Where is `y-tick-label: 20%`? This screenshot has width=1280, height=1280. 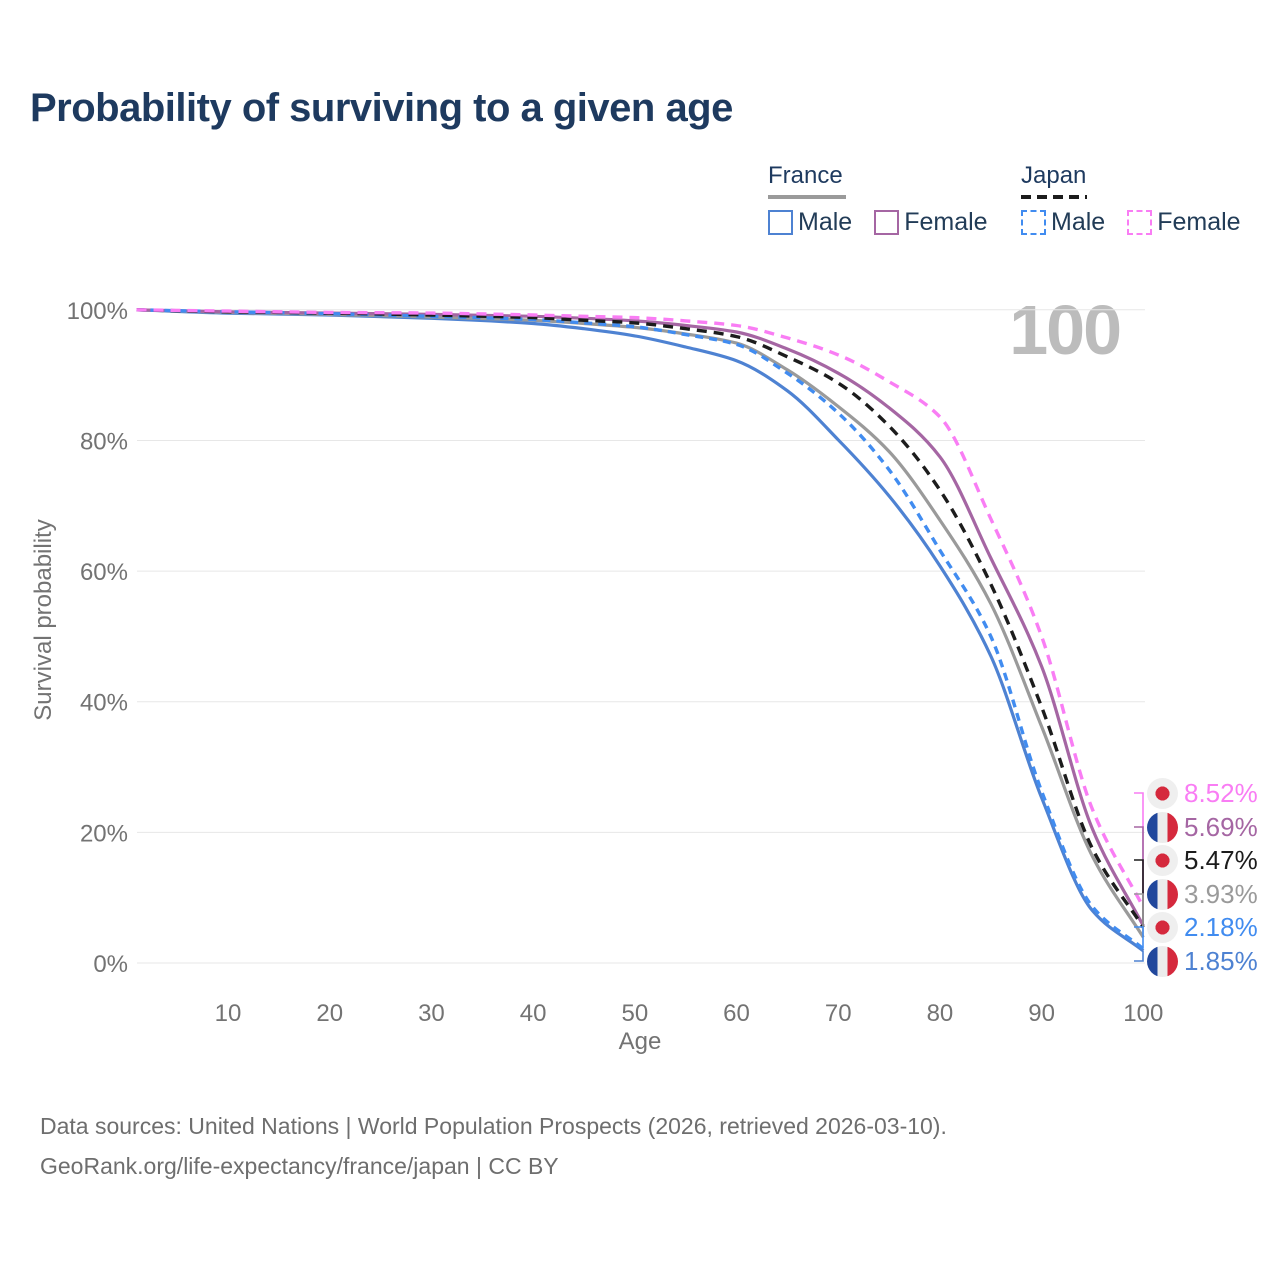 y-tick-label: 20% is located at coordinates (104, 833).